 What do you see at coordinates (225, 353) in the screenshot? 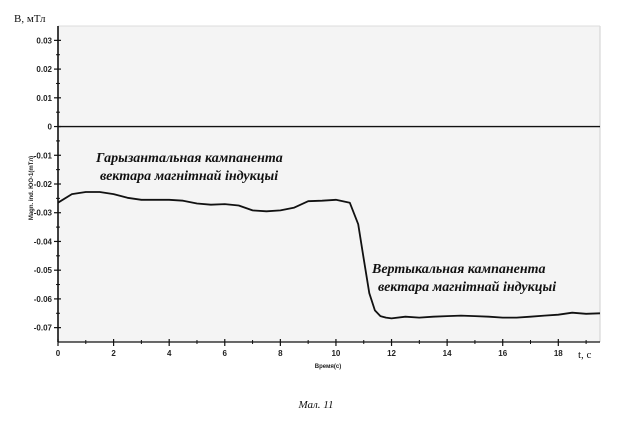
I see `x-tick-label: 6` at bounding box center [225, 353].